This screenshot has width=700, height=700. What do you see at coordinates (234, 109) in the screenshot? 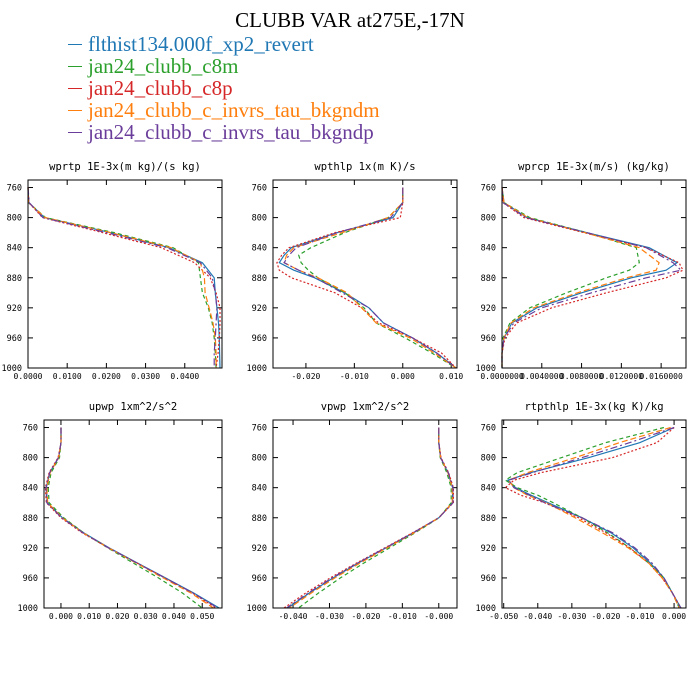
I see `legend-label: jan24_clubb_c_invrs_tau_bkgndm` at bounding box center [234, 109].